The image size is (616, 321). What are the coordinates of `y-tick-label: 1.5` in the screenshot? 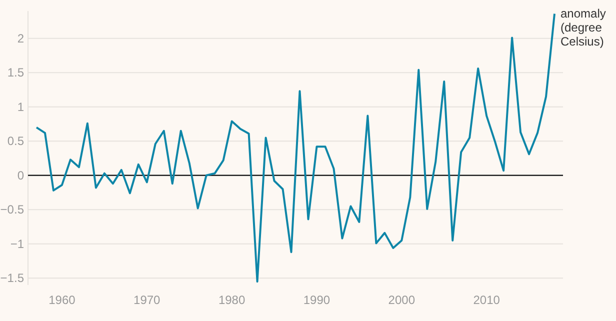 It's located at (15, 73).